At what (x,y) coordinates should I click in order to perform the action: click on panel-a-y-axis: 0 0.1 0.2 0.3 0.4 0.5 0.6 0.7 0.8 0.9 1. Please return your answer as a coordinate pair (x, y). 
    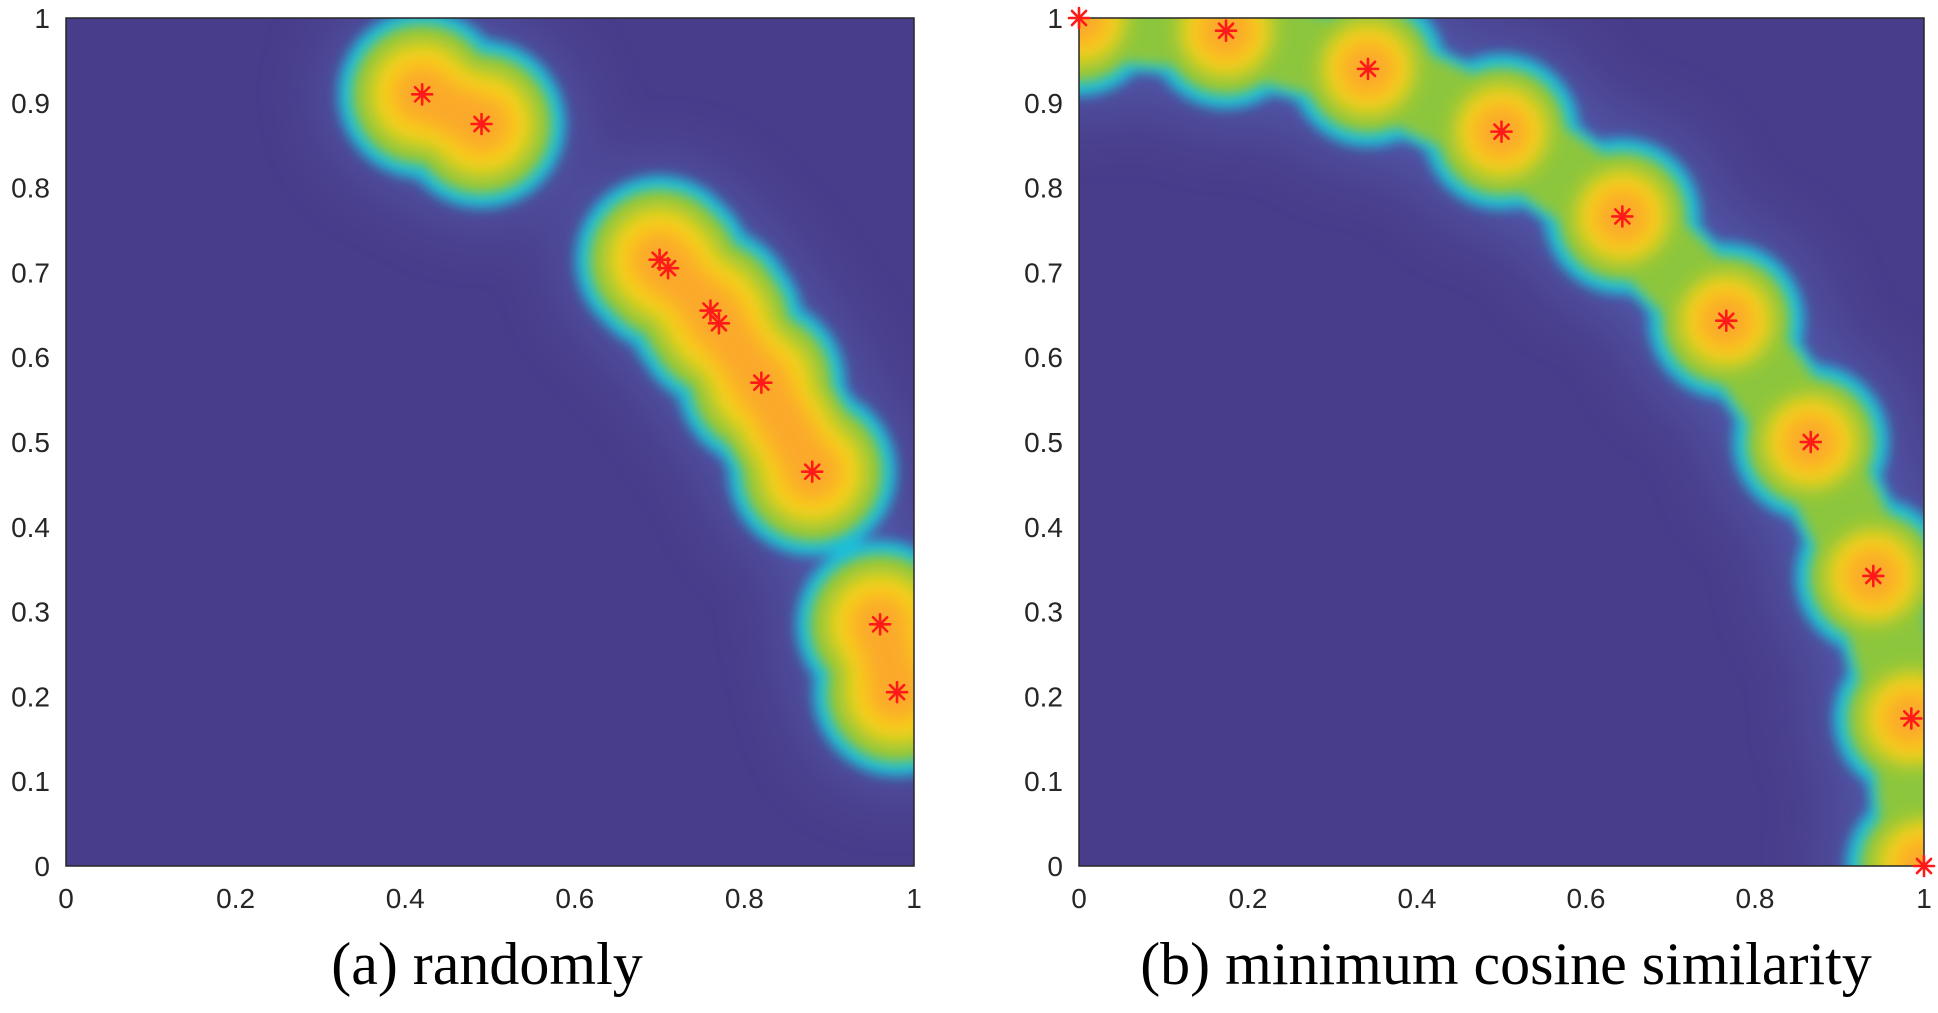
    Looking at the image, I should click on (30, 442).